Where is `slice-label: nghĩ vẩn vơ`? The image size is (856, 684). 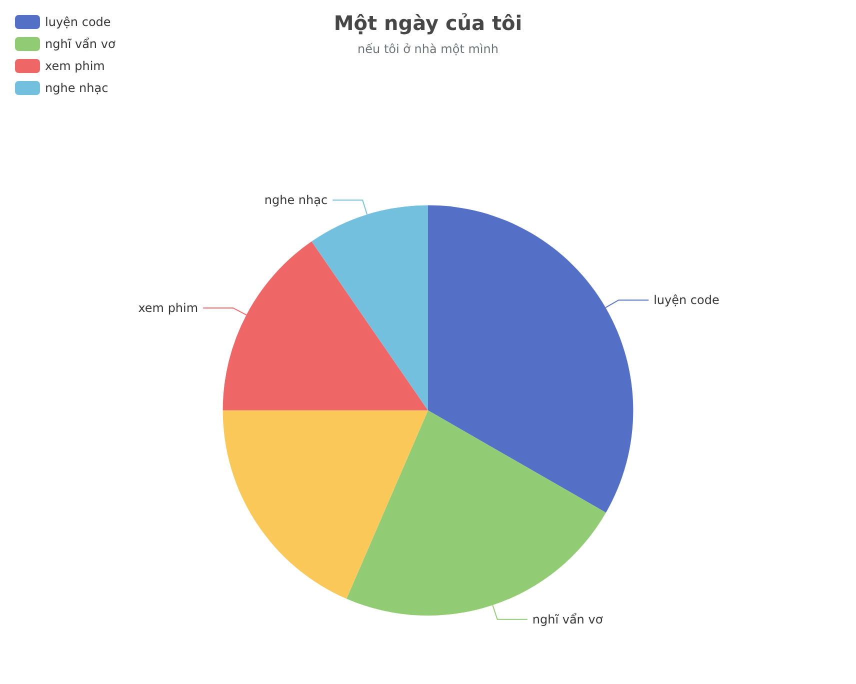 slice-label: nghĩ vẩn vơ is located at coordinates (568, 619).